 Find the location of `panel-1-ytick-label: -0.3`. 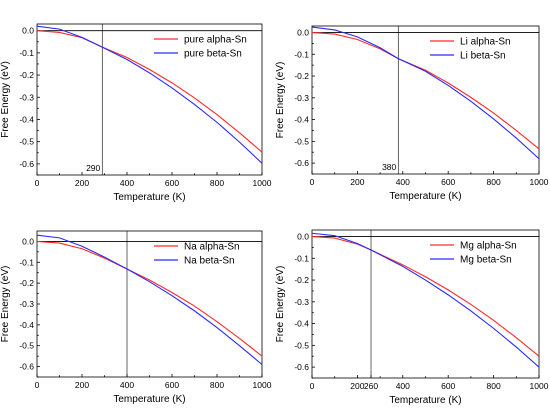

panel-1-ytick-label: -0.3 is located at coordinates (26, 97).